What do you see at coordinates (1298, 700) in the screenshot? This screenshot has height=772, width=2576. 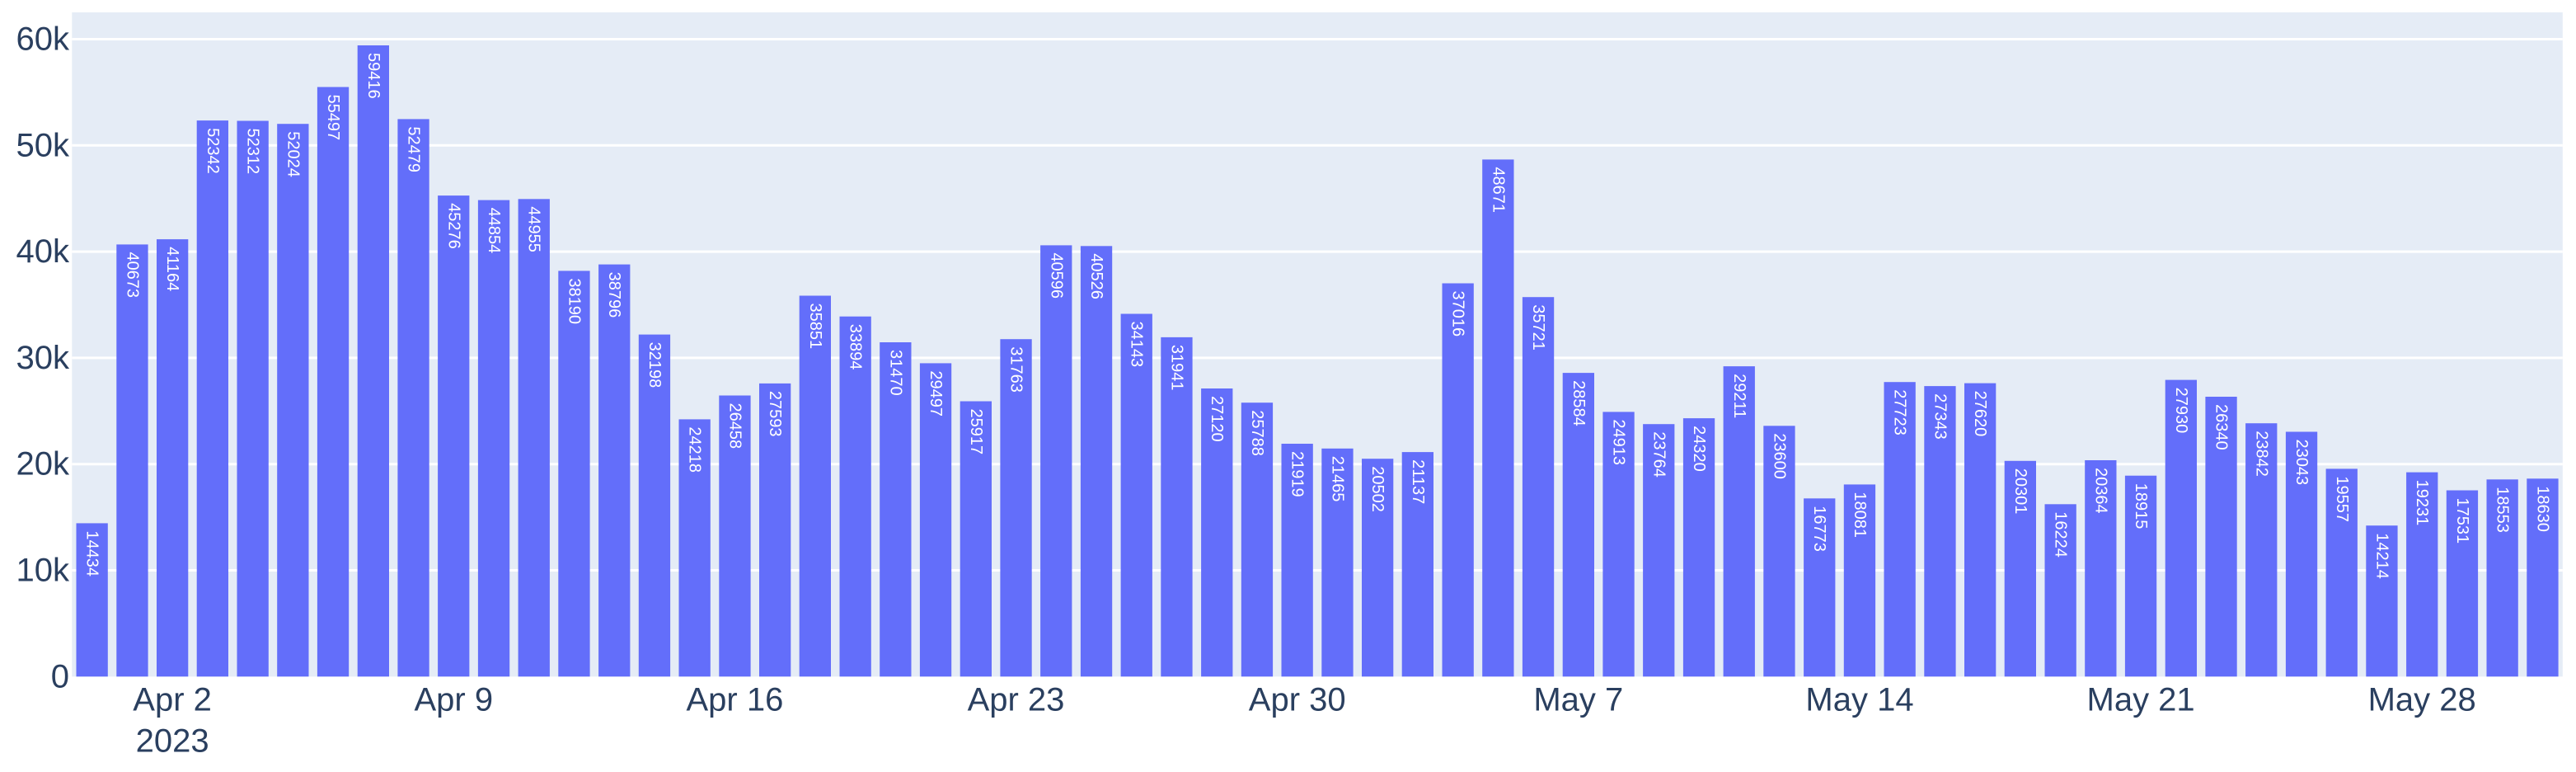 I see `svg-text: Apr 30` at bounding box center [1298, 700].